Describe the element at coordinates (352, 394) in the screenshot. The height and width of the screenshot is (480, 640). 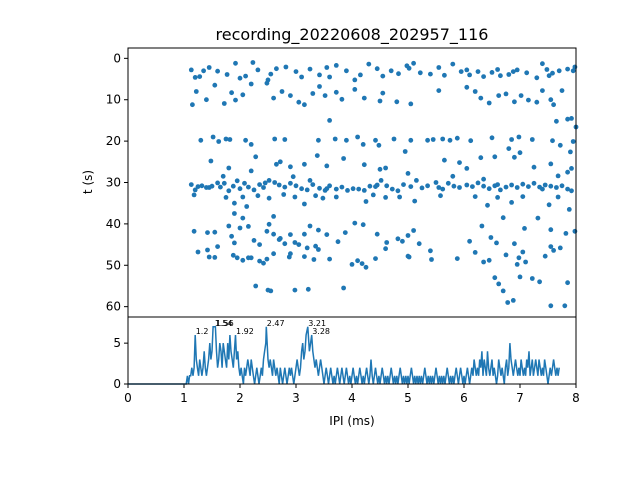
I see `histogram-x-ticks: 0 1 2 3 4 5 6 7 8` at that location.